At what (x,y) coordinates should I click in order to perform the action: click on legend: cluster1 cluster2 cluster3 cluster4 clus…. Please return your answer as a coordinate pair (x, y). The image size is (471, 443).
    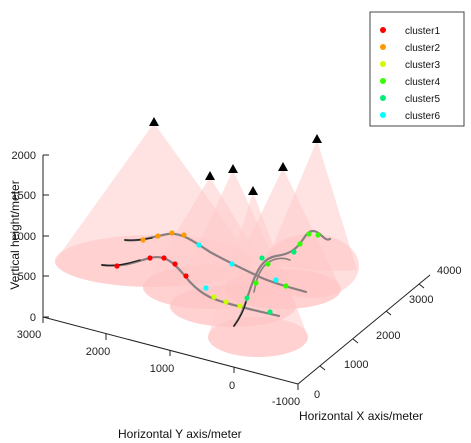
    Looking at the image, I should click on (417, 69).